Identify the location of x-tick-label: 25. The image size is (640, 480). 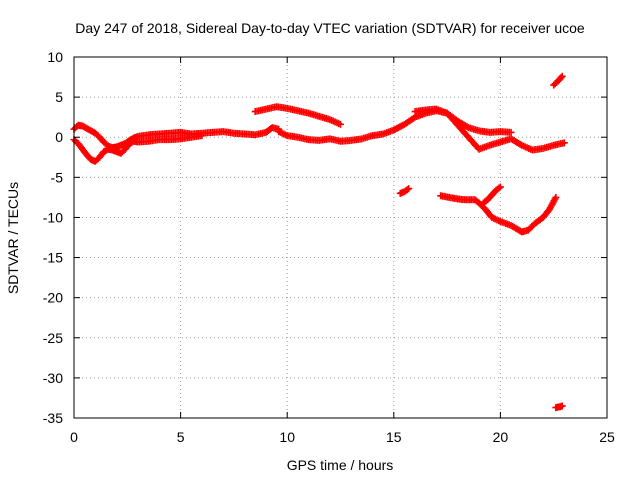
(607, 437).